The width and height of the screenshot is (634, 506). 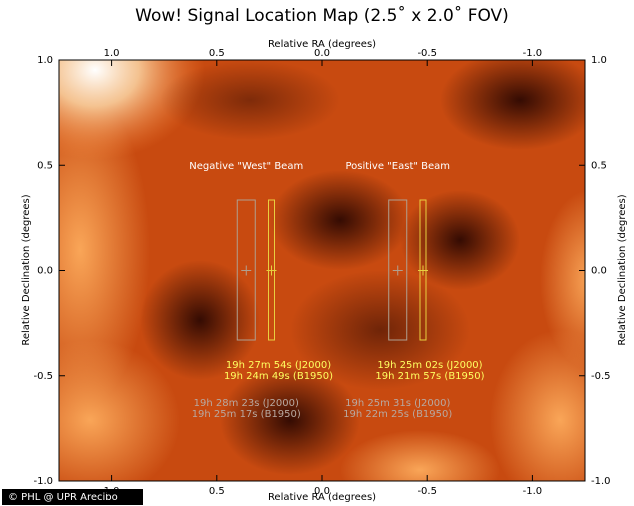 I want to click on credit-box, so click(x=72, y=497).